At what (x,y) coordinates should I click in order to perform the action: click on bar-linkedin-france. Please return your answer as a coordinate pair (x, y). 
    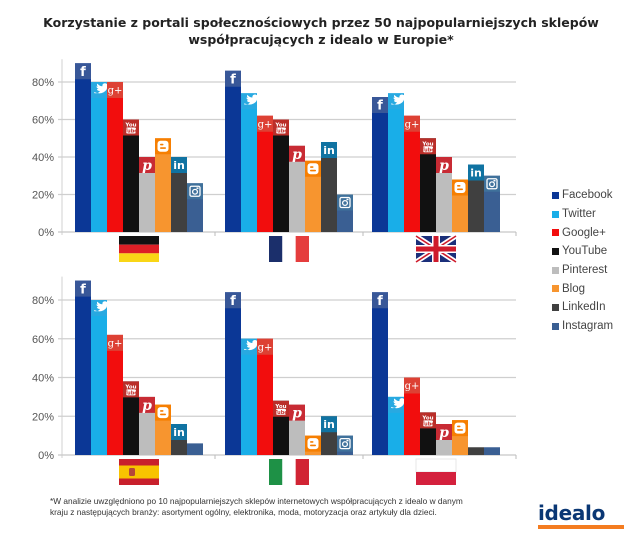
    Looking at the image, I should click on (329, 187).